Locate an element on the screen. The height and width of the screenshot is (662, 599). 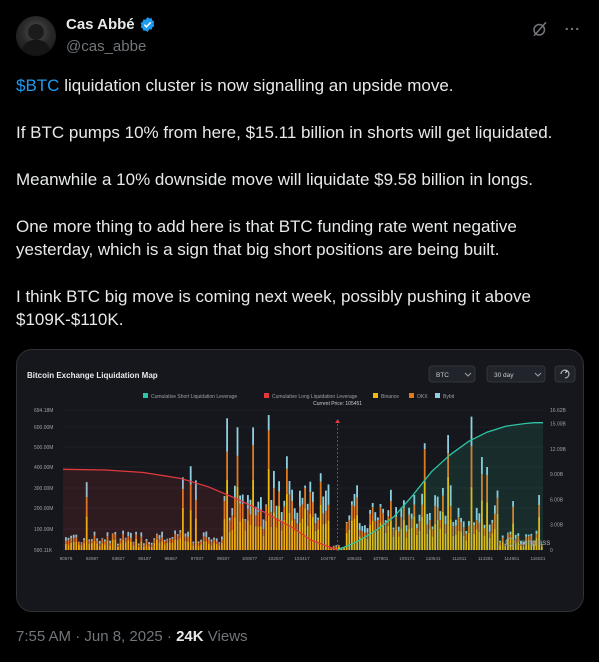
author-handle: @cas_abbe is located at coordinates (106, 46).